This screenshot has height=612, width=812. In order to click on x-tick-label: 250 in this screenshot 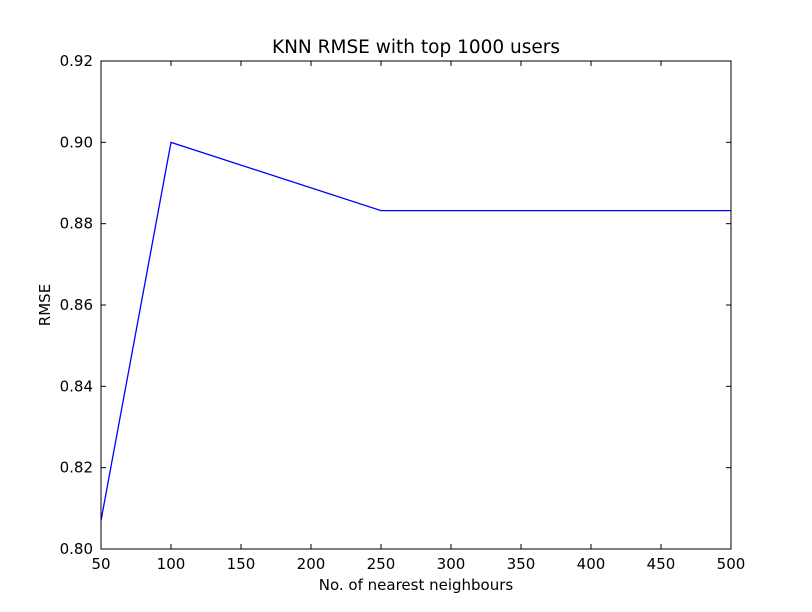, I will do `click(381, 564)`.